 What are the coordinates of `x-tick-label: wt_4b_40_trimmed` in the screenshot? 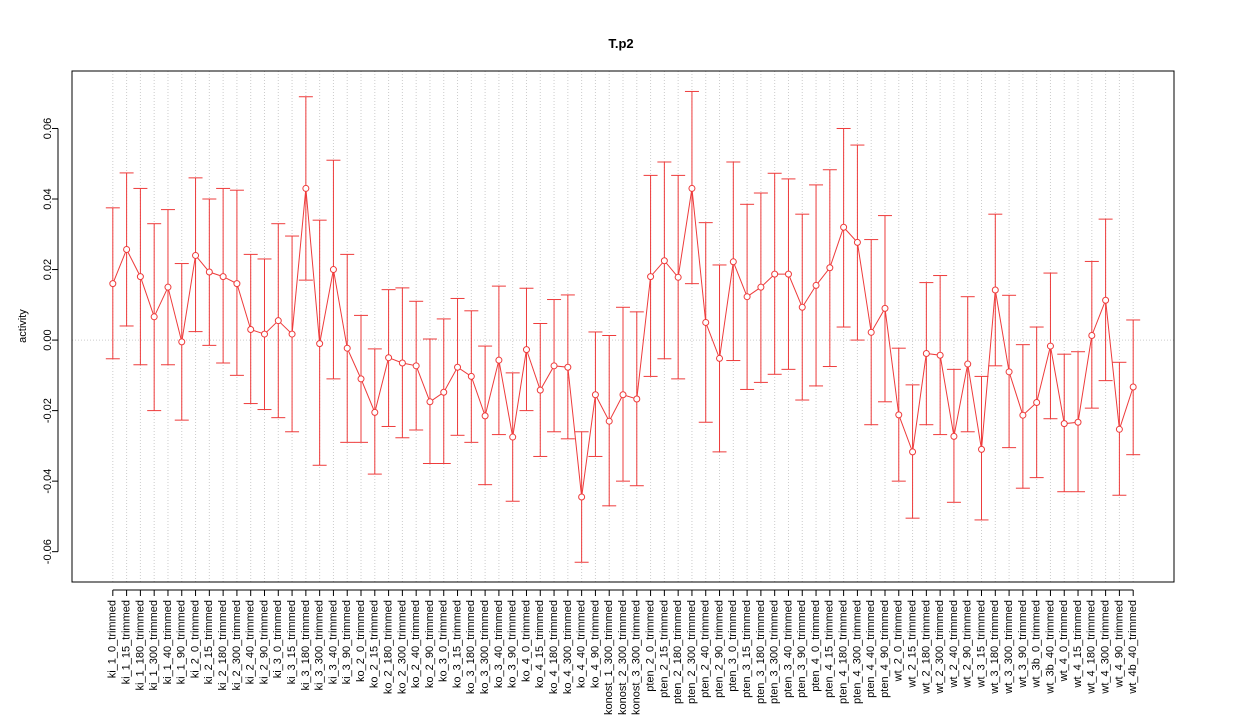 It's located at (1133, 647).